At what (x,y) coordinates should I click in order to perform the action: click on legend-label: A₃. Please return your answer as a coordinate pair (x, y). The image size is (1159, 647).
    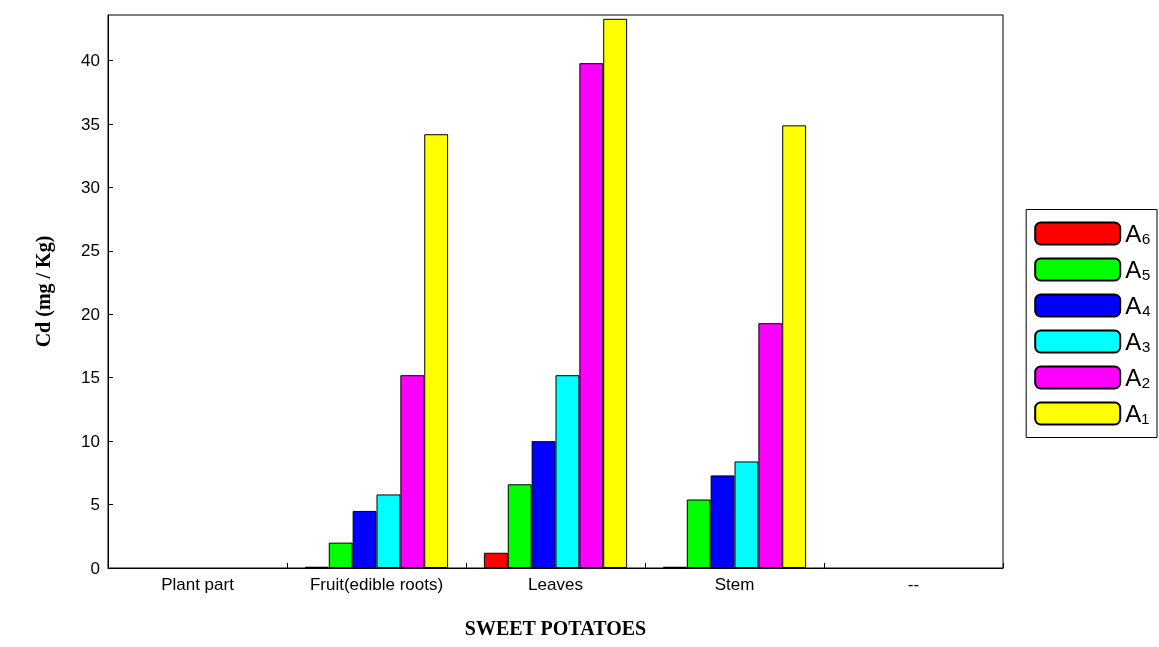
    Looking at the image, I should click on (1138, 341).